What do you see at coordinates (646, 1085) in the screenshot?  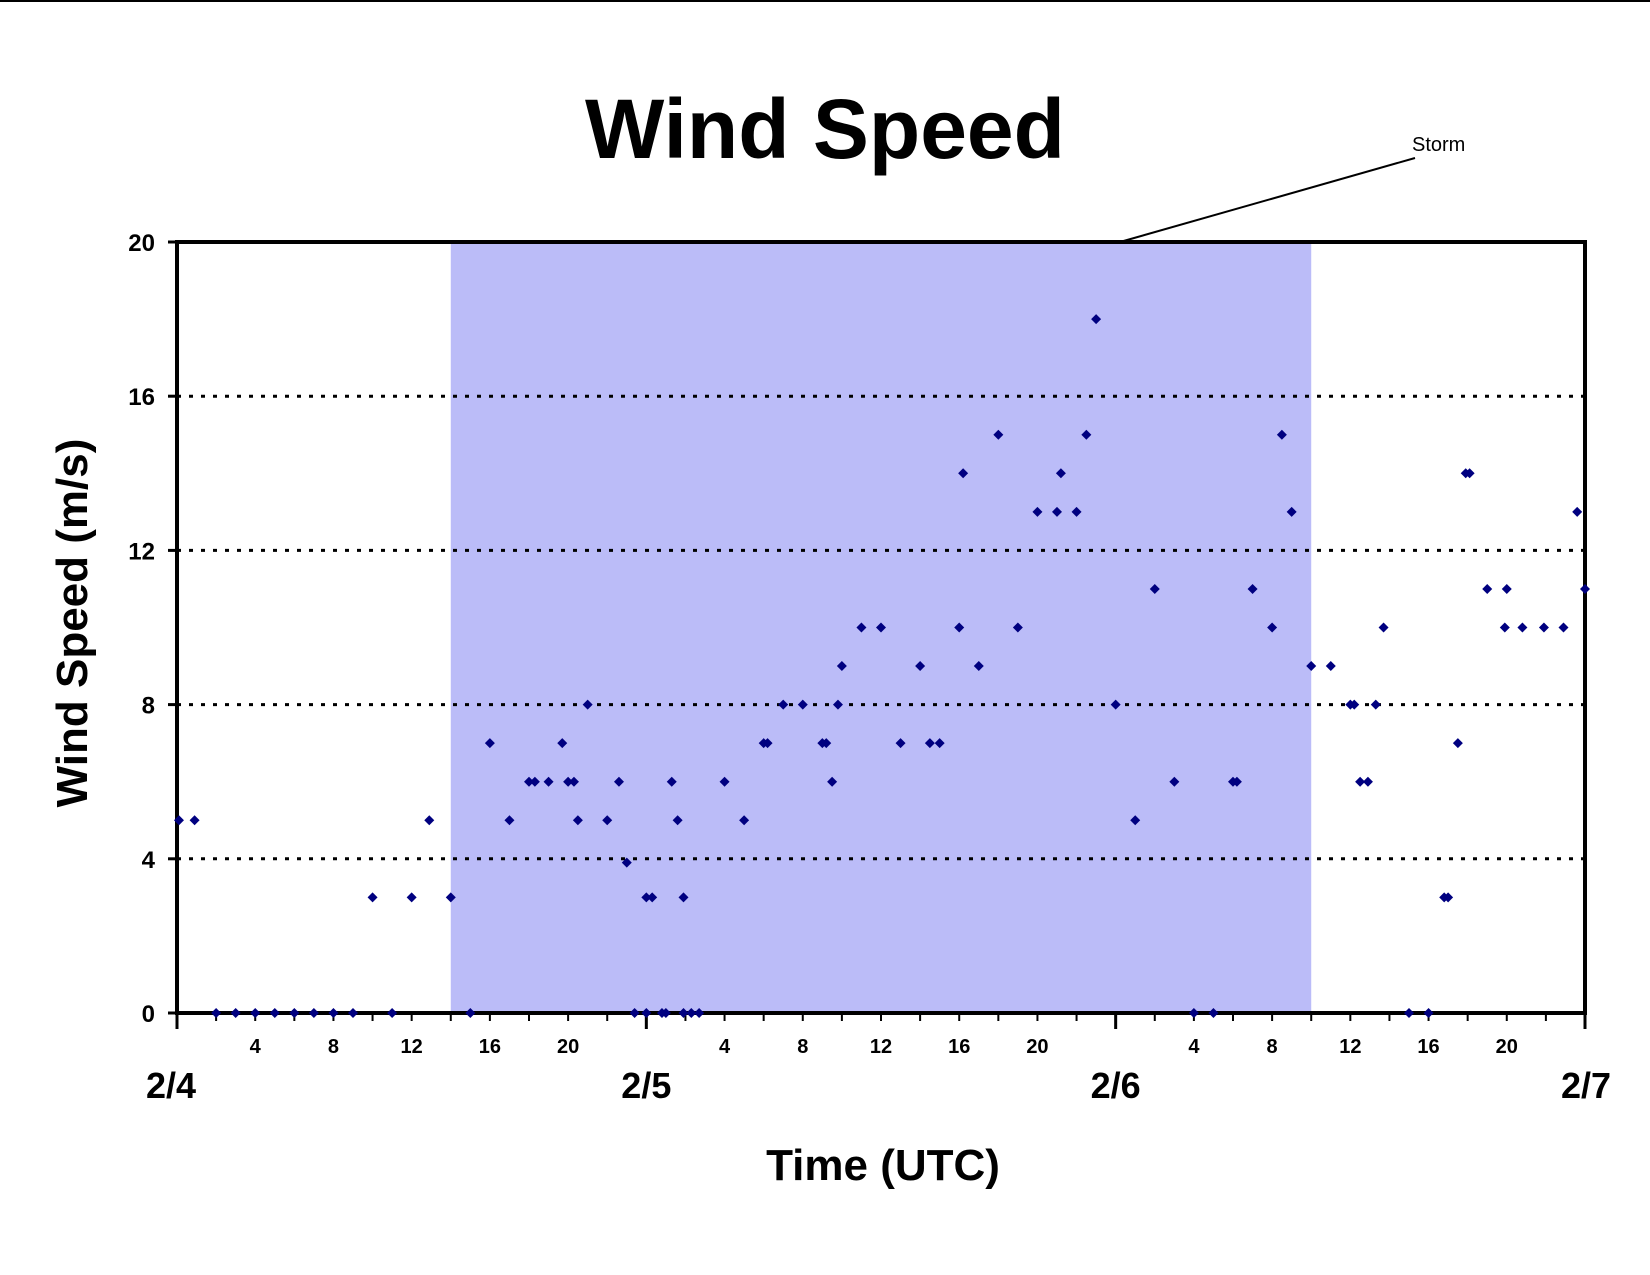 I see `date-tick-label: 2/5` at bounding box center [646, 1085].